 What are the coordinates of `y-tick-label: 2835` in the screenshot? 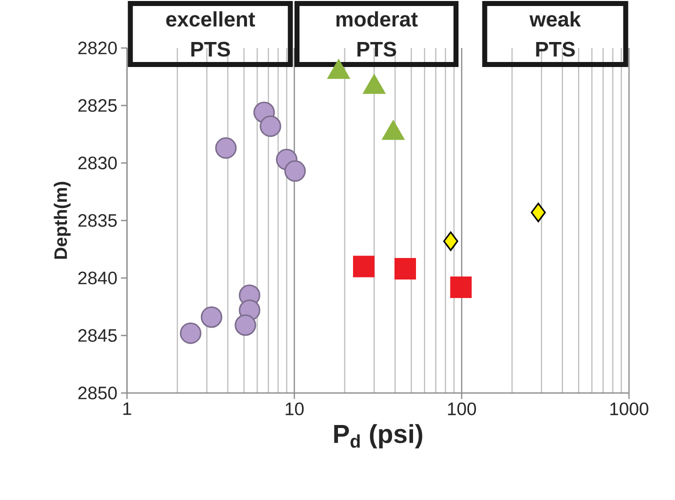 It's located at (97, 220).